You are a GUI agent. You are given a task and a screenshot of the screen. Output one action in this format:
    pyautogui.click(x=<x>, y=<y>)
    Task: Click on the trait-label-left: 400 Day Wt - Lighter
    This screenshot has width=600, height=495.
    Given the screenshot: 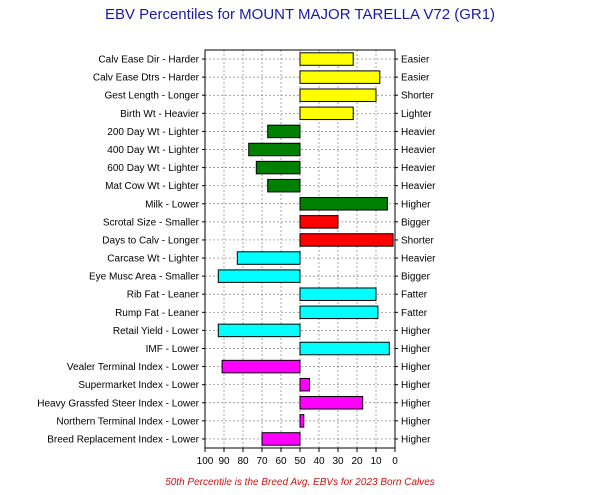 What is the action you would take?
    pyautogui.click(x=153, y=150)
    